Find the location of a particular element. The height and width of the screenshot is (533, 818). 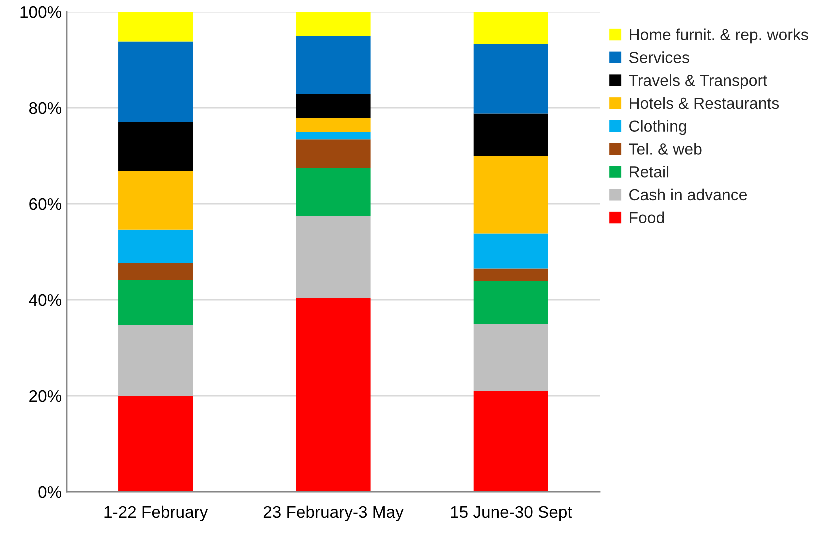

legend-label: Food is located at coordinates (647, 218).